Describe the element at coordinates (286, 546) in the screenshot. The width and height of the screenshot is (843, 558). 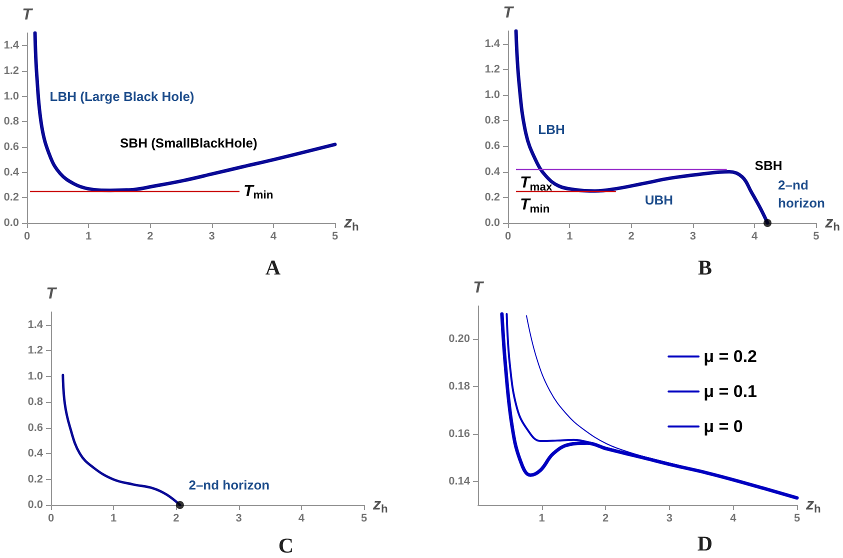
I see `text: C` at that location.